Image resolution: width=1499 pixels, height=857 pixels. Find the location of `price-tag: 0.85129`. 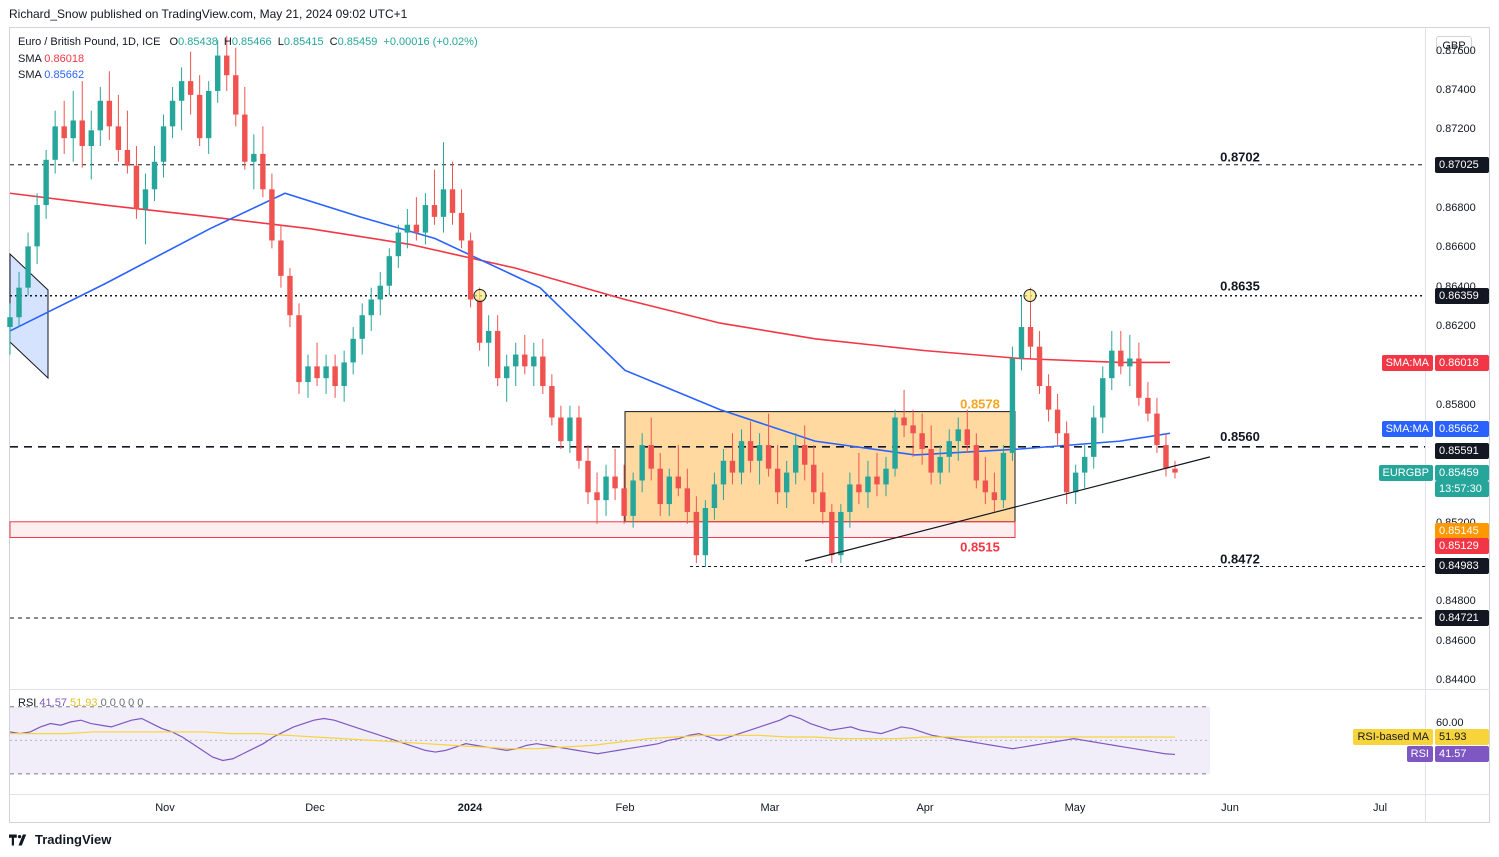

price-tag: 0.85129 is located at coordinates (1462, 545).